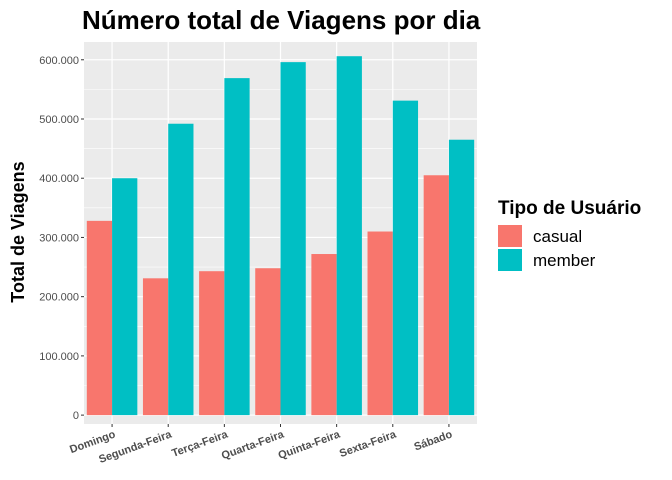 Image resolution: width=672 pixels, height=480 pixels. I want to click on legend-title: Tipo de Usuário, so click(569, 208).